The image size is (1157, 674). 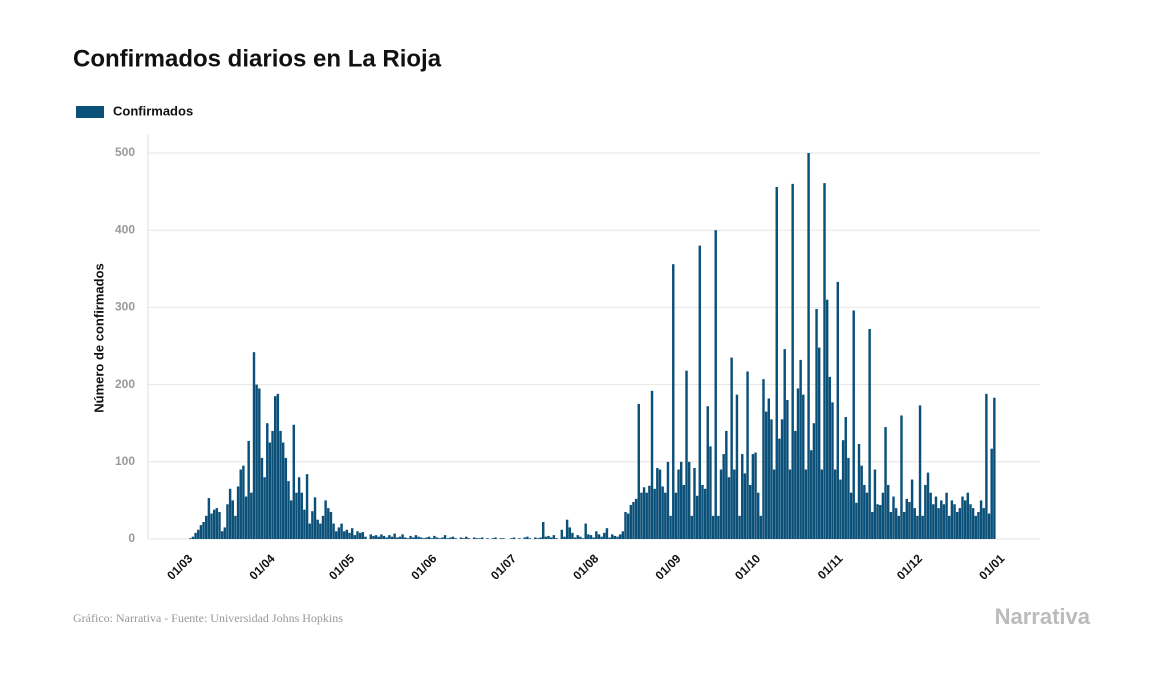 I want to click on legend-label: Confirmados, so click(x=153, y=110).